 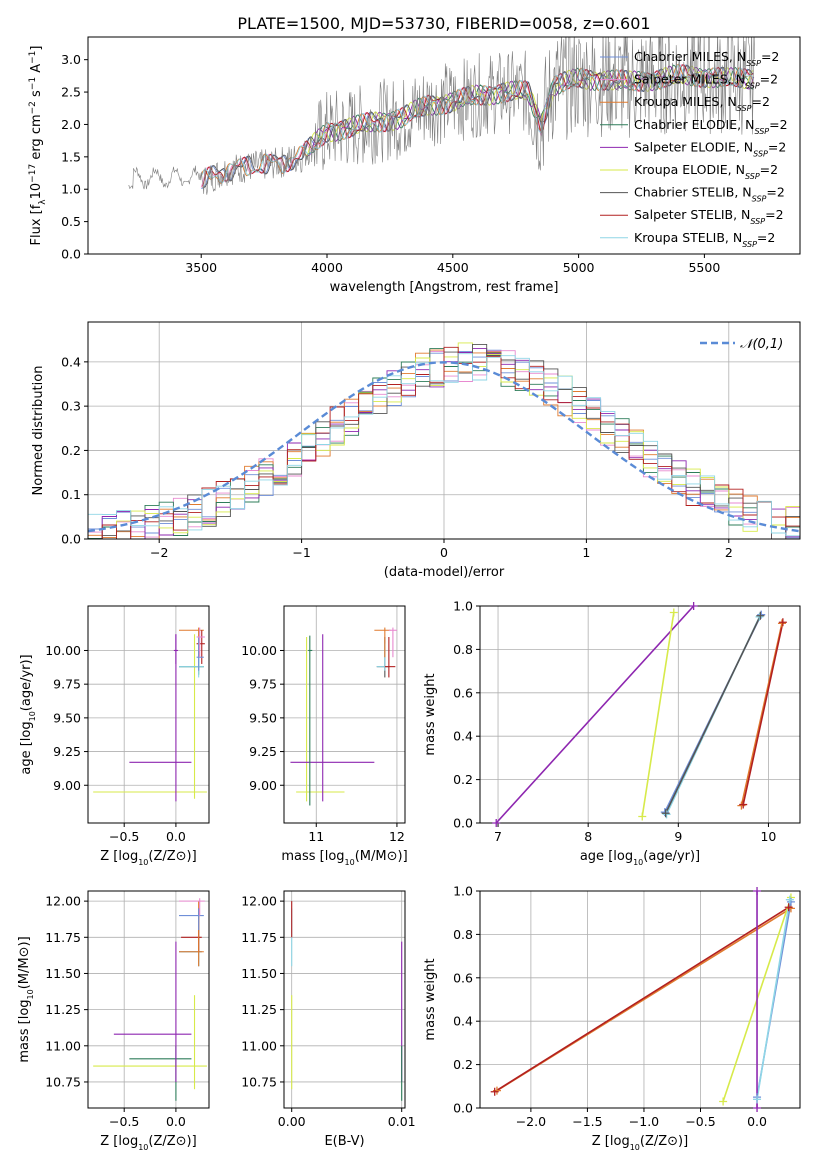 What do you see at coordinates (704, 267) in the screenshot?
I see `x-tick-label: 5500` at bounding box center [704, 267].